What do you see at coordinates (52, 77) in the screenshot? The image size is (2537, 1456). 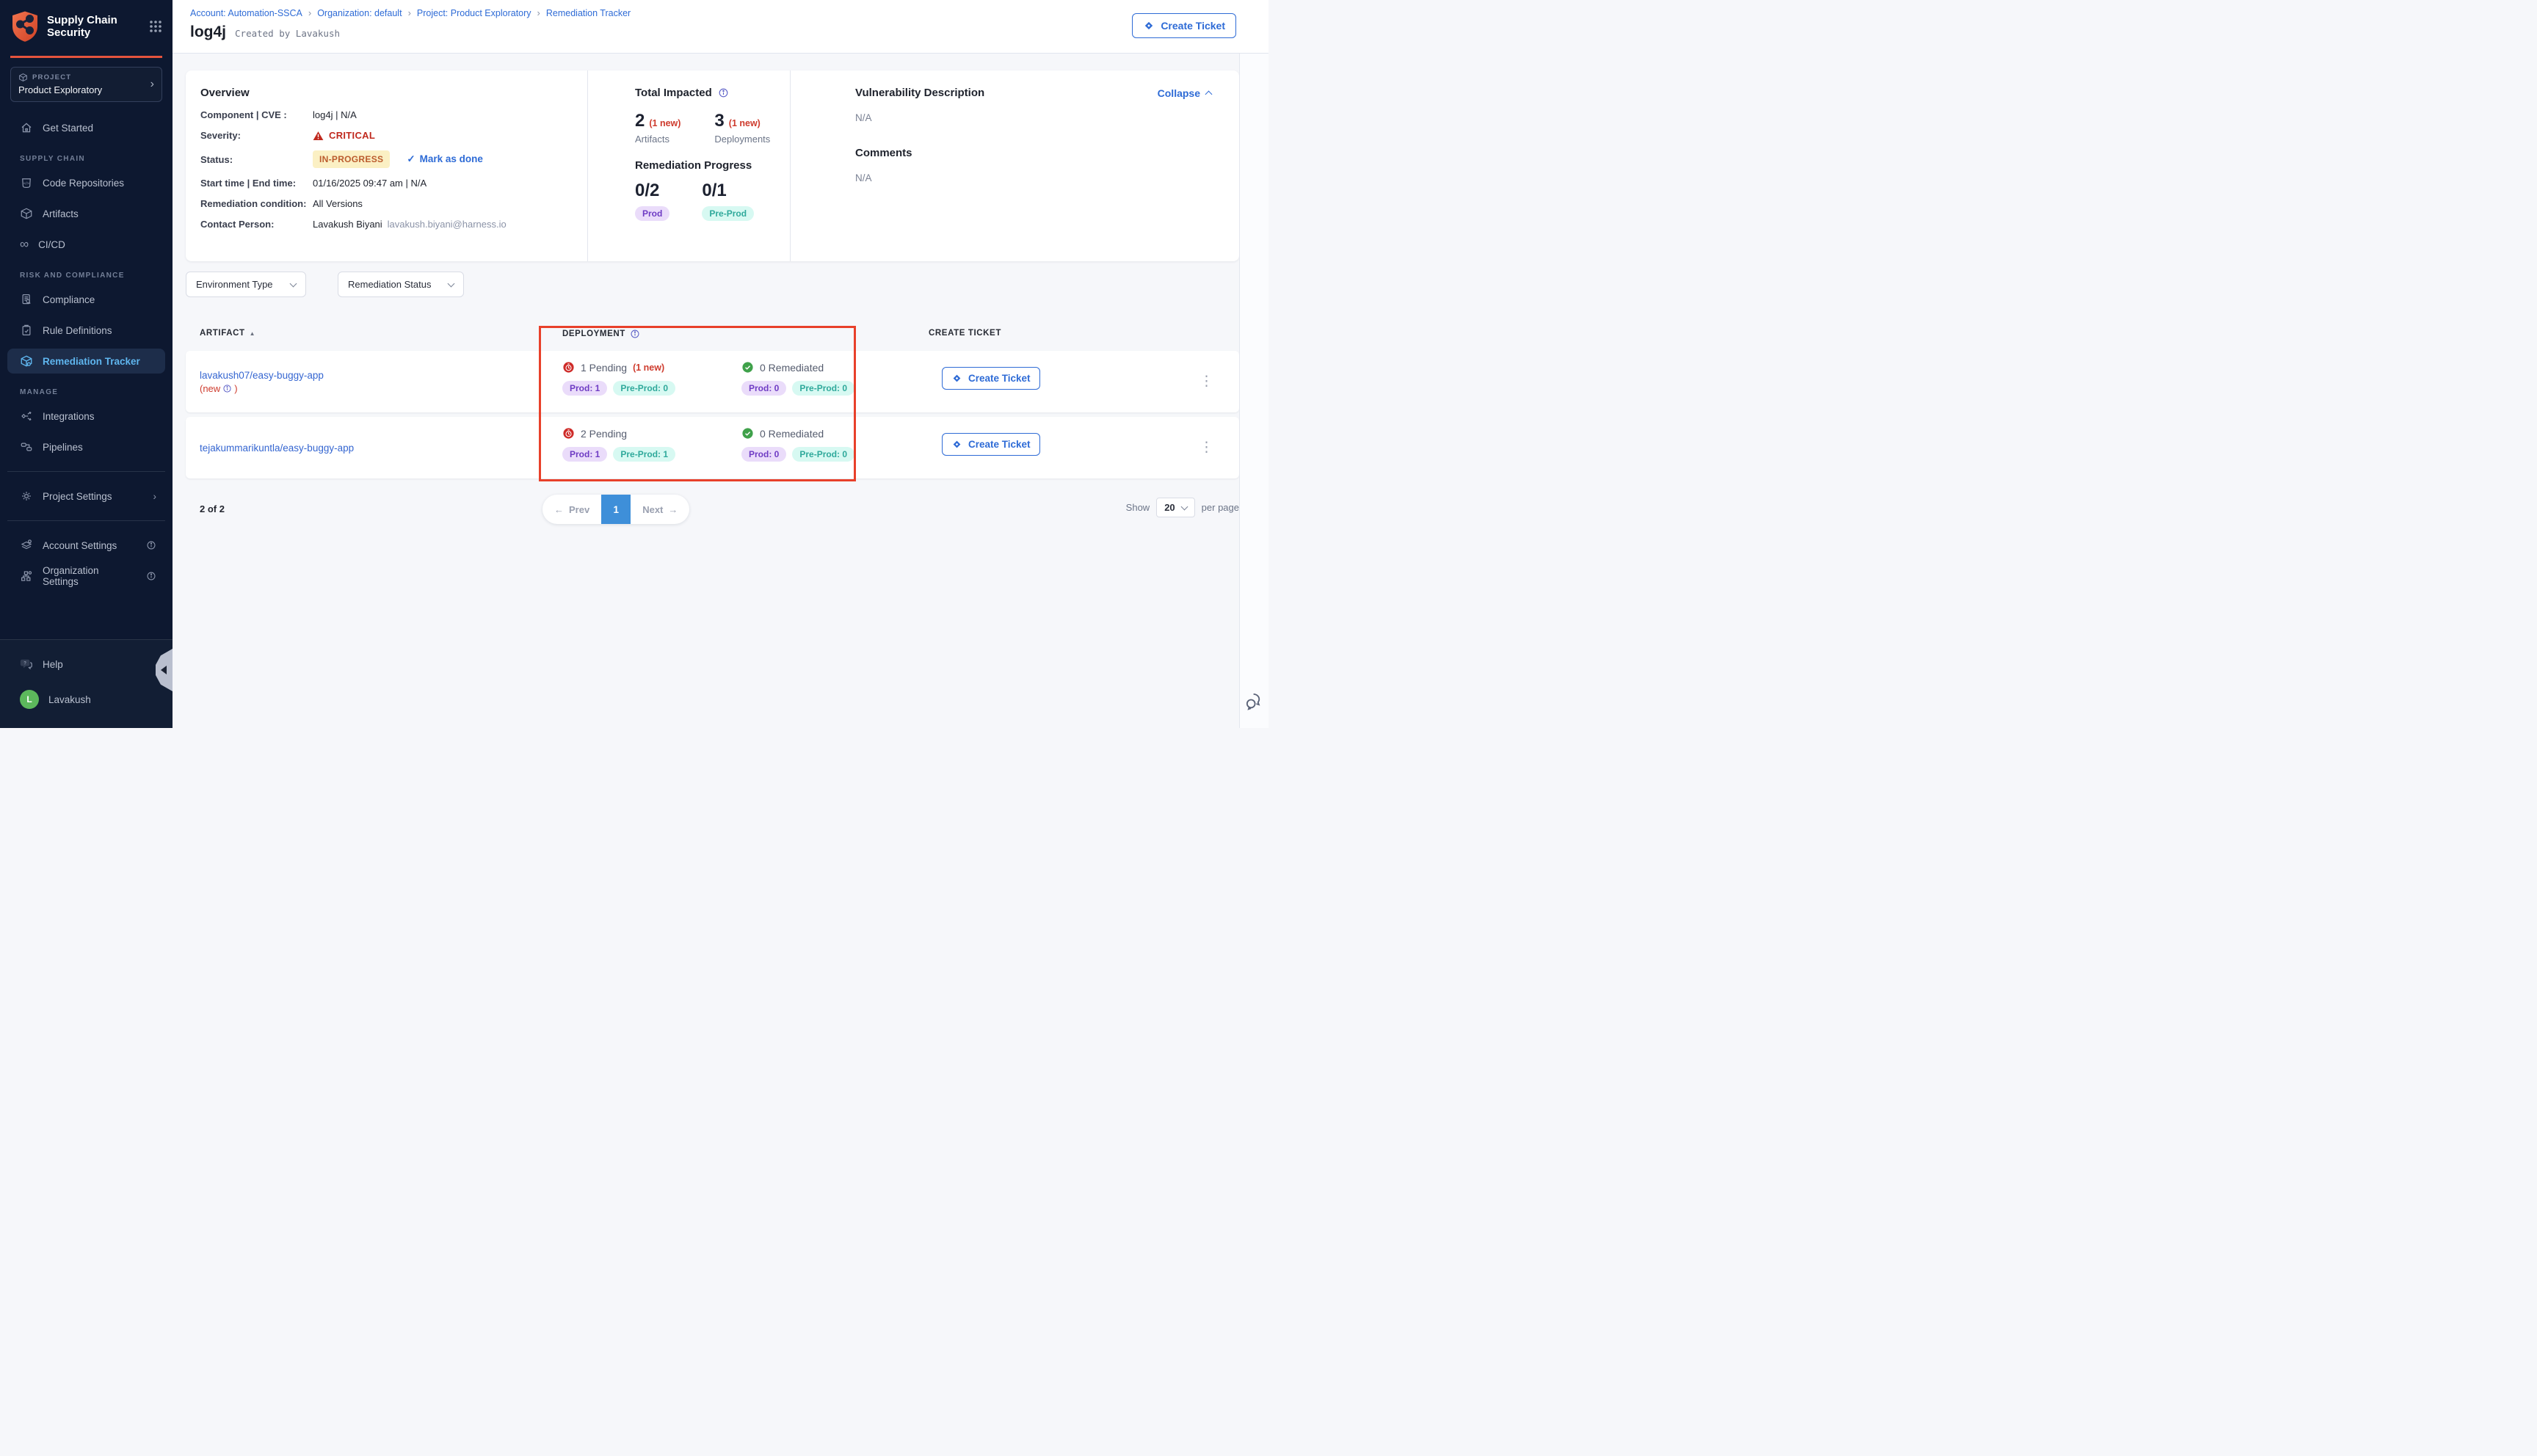 I see `project-label: PROJECT` at bounding box center [52, 77].